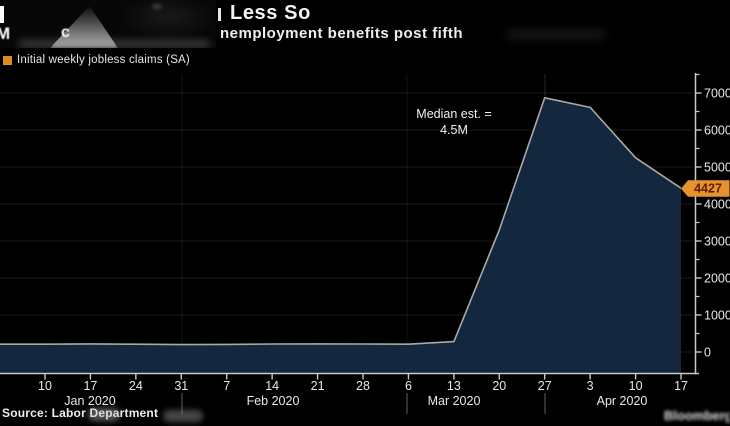  What do you see at coordinates (499, 386) in the screenshot?
I see `x-tick-label: 20` at bounding box center [499, 386].